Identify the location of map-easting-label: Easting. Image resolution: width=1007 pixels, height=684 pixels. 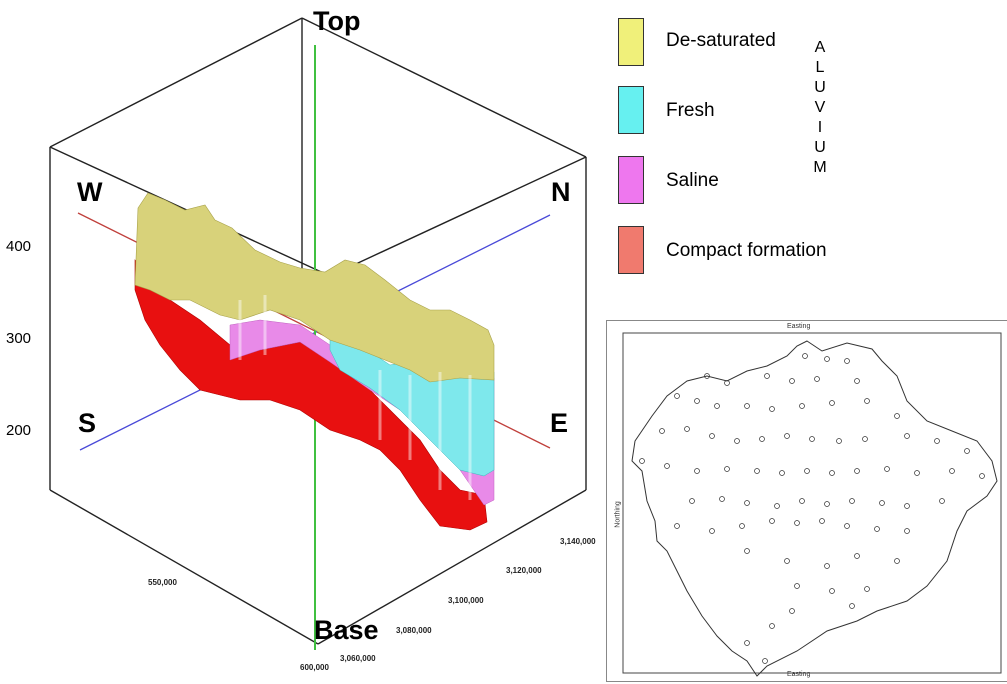
(799, 326).